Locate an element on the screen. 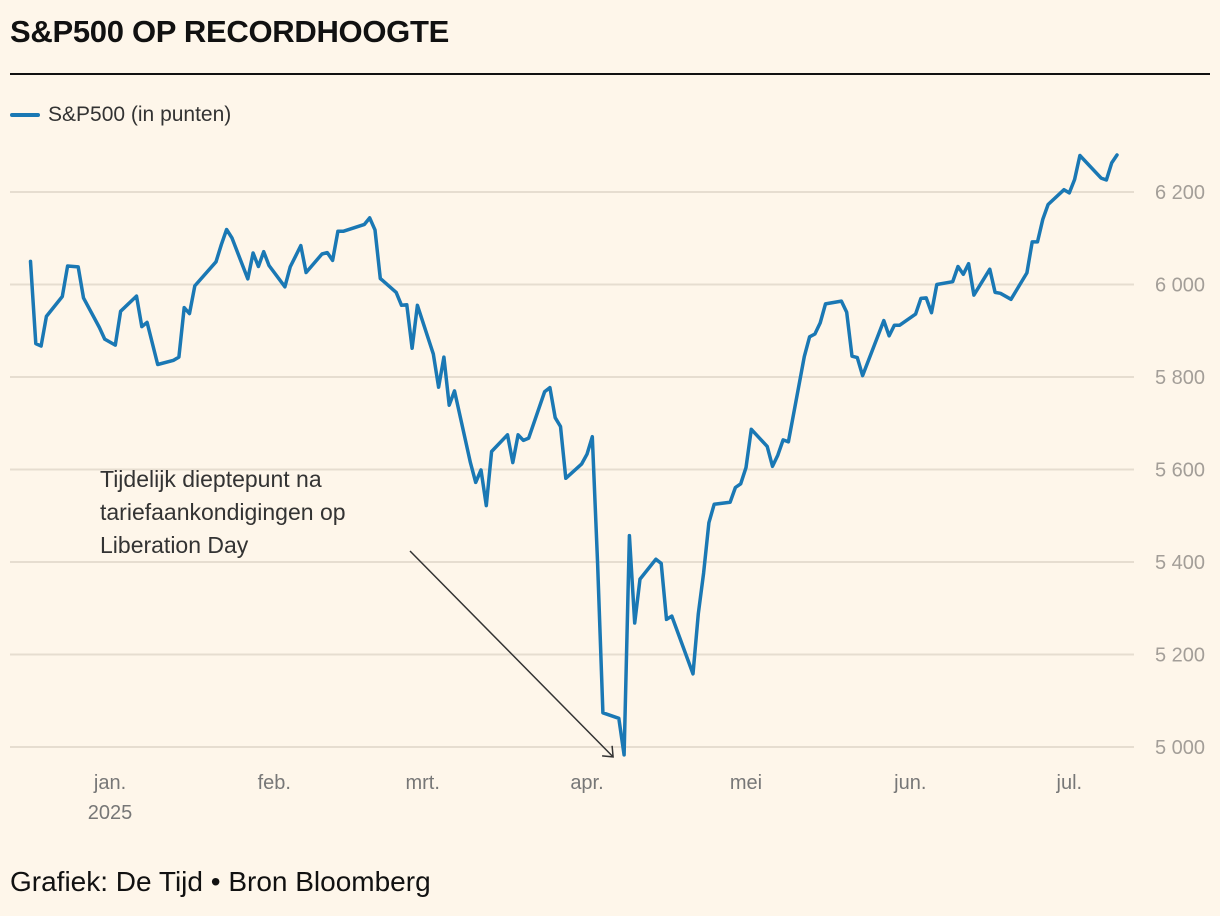 This screenshot has height=916, width=1220. y-tick-label: 6 200 is located at coordinates (1180, 193).